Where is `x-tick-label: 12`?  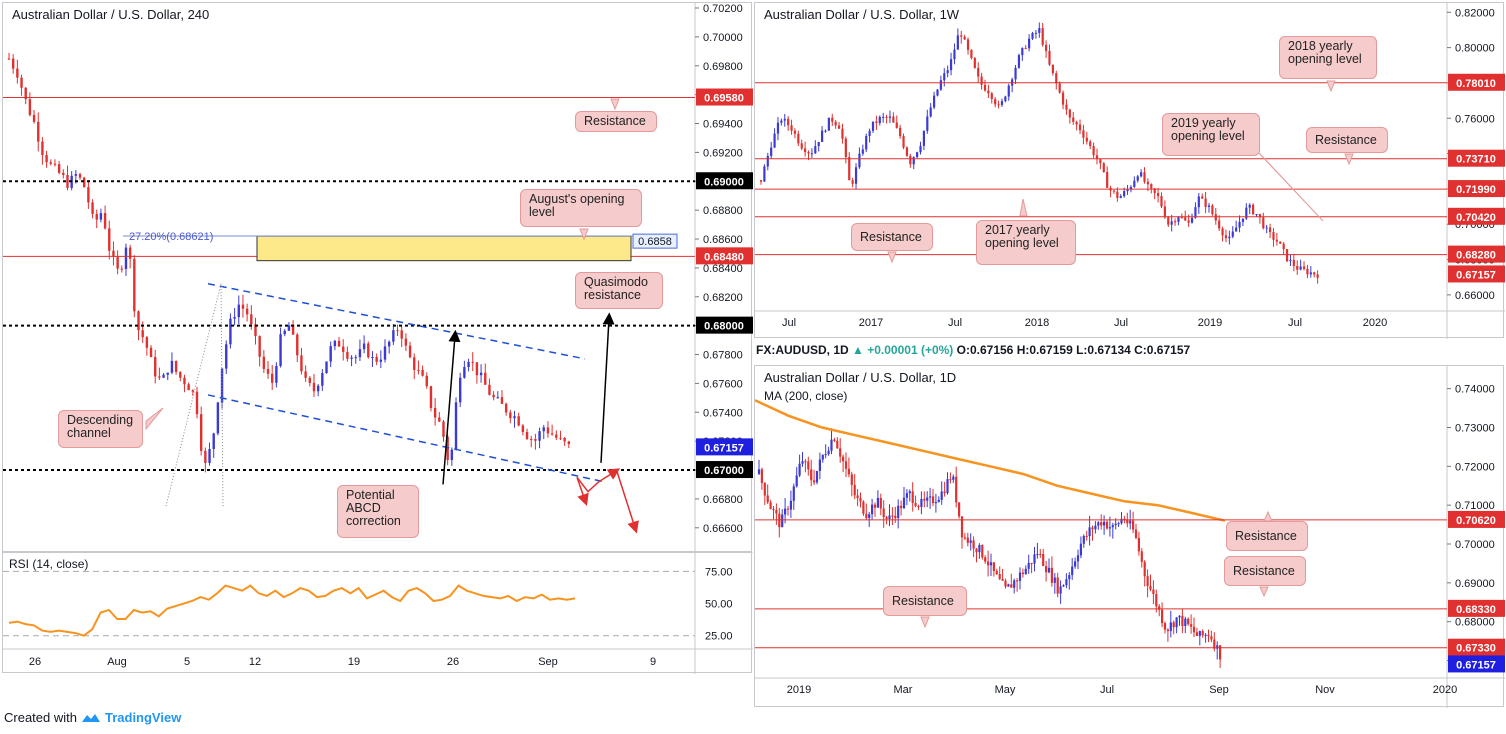 x-tick-label: 12 is located at coordinates (255, 662).